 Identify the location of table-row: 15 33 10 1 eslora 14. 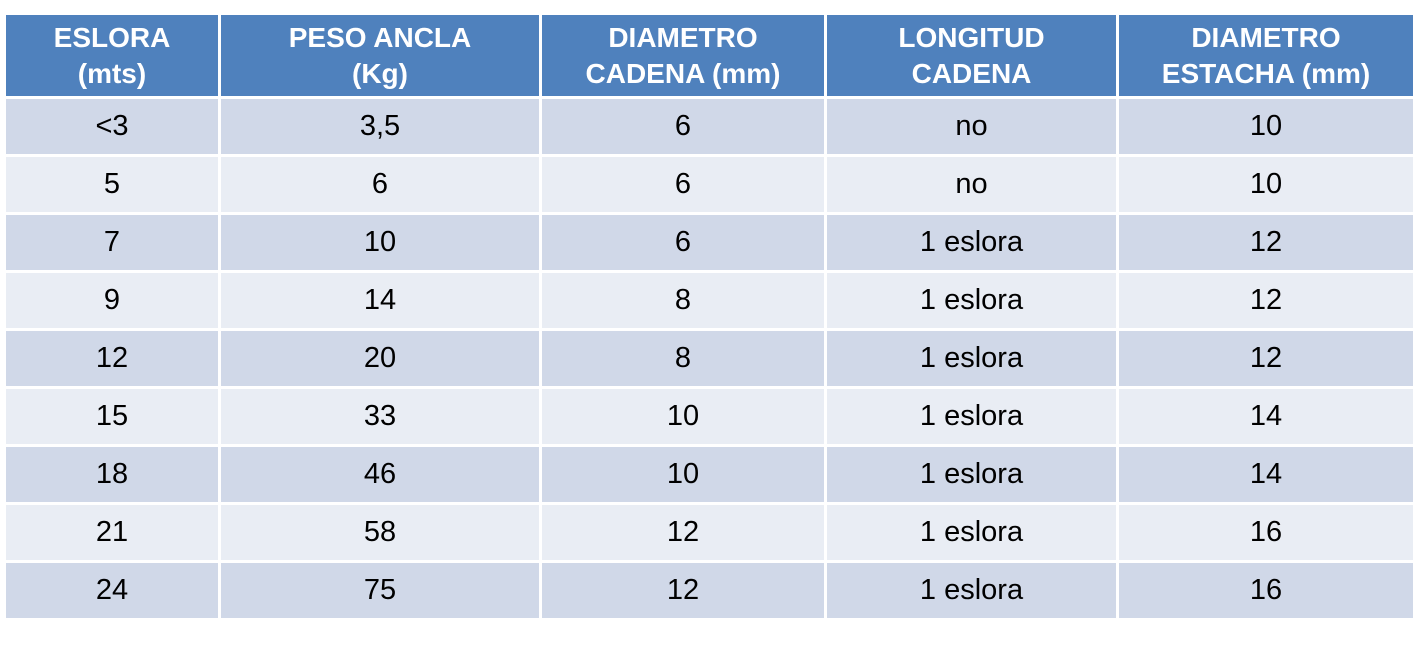
(709, 416).